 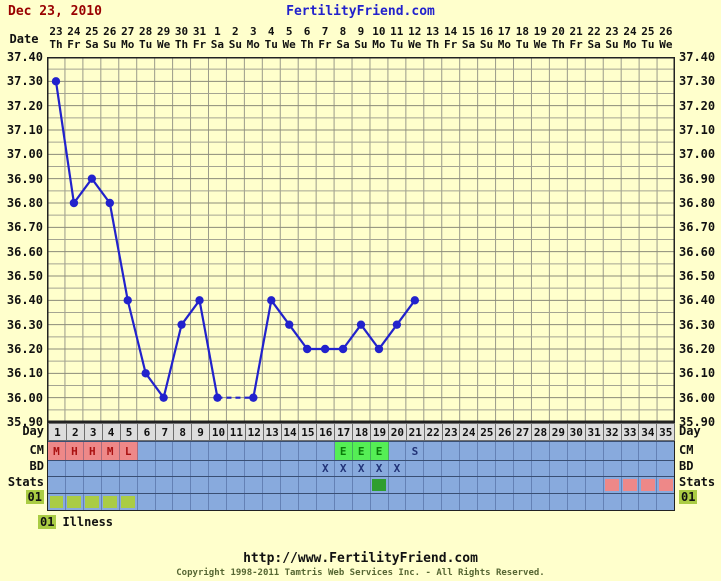 What do you see at coordinates (199, 31) in the screenshot?
I see `date-cell: 31` at bounding box center [199, 31].